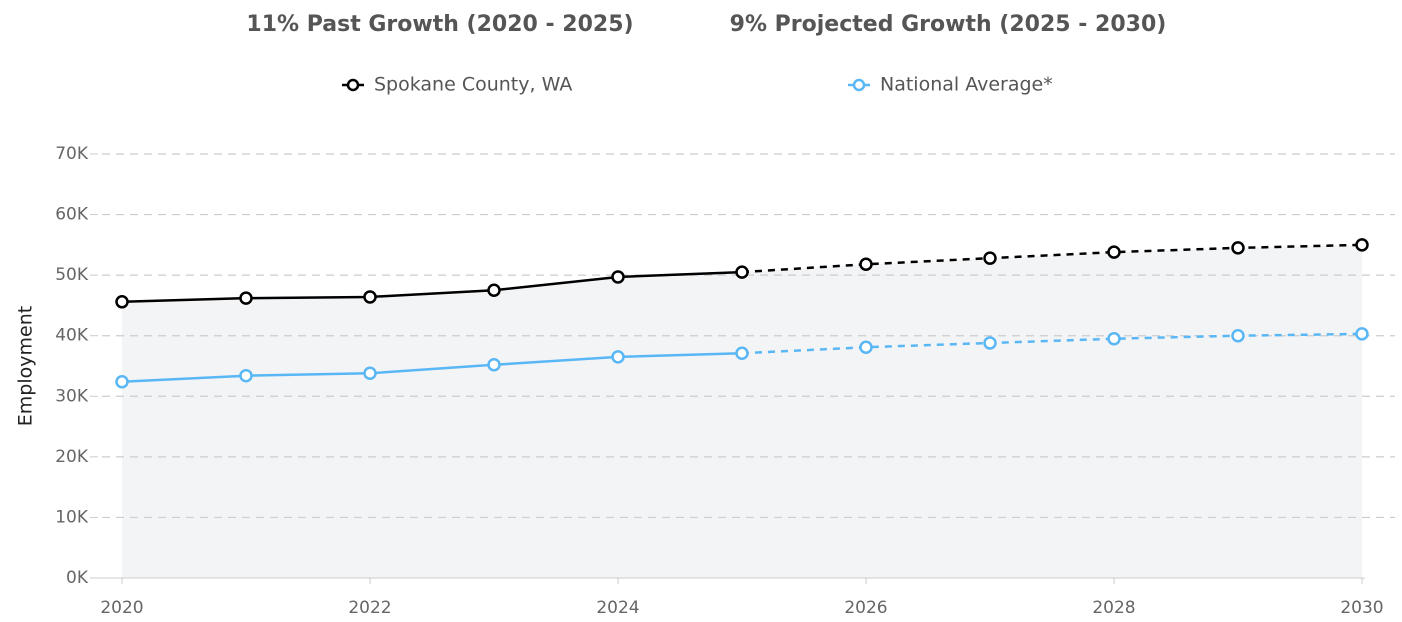  Describe the element at coordinates (72, 215) in the screenshot. I see `y-tick-label: 60K` at that location.